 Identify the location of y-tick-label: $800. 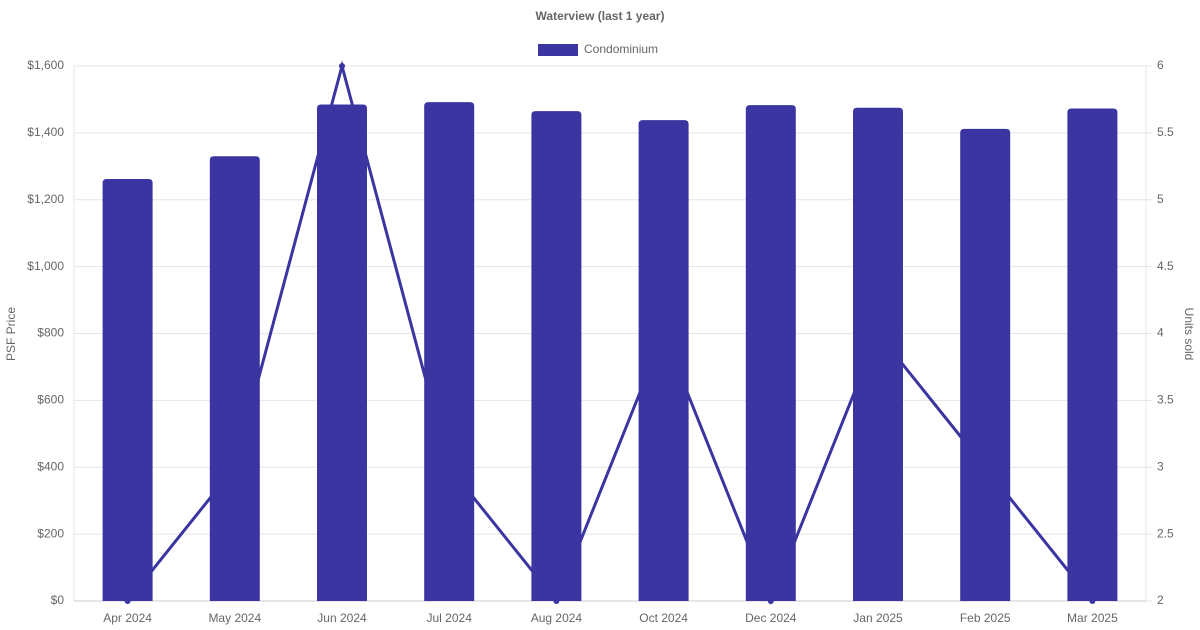
(50, 333).